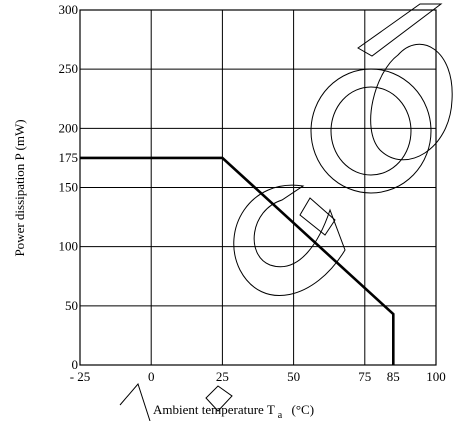 The height and width of the screenshot is (421, 459). I want to click on y-tick-label: 100, so click(69, 246).